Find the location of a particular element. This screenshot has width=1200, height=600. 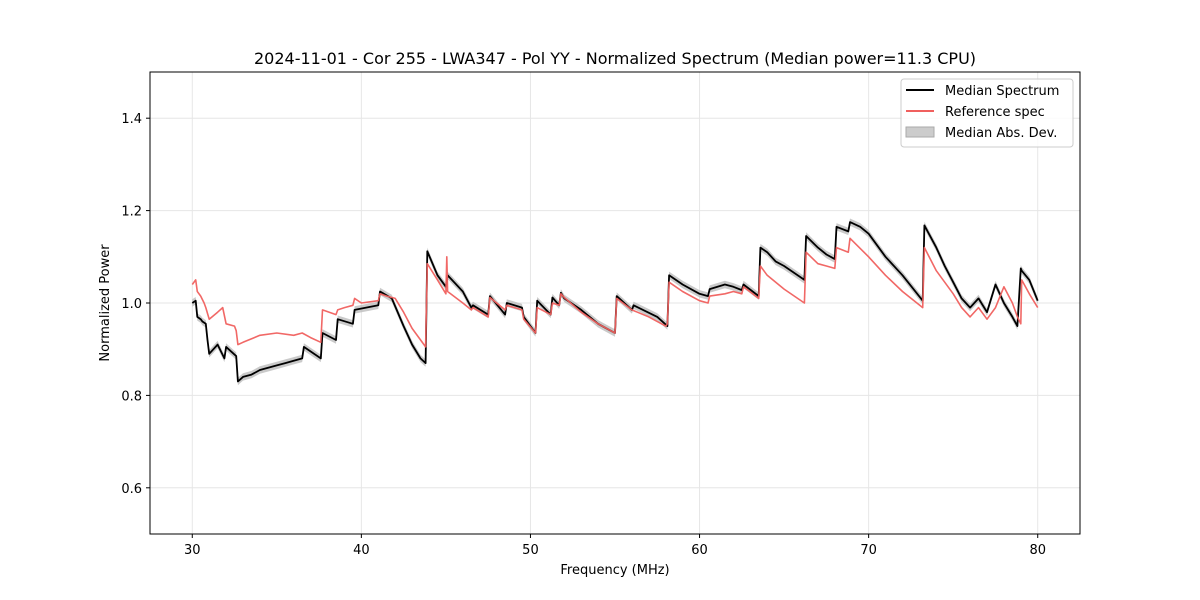

legend-box is located at coordinates (987, 113).